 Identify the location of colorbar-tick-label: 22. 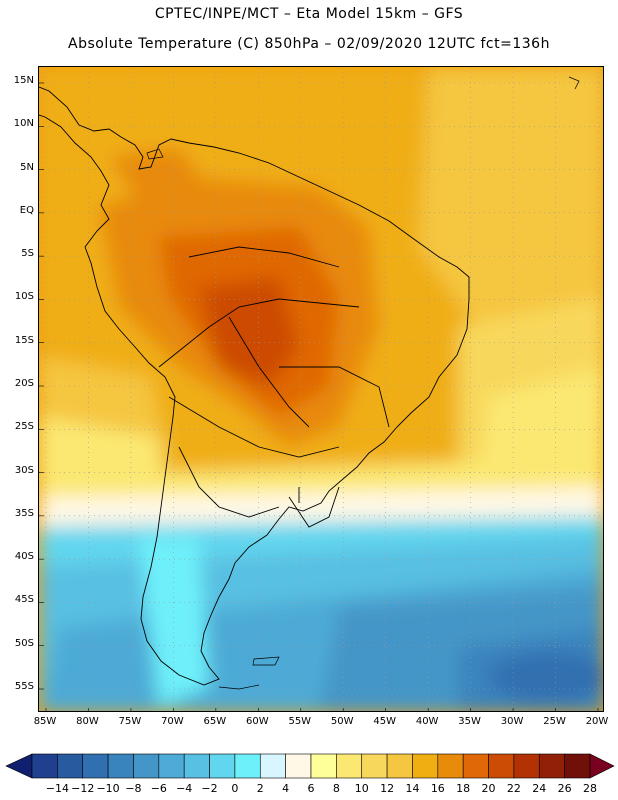
(513, 788).